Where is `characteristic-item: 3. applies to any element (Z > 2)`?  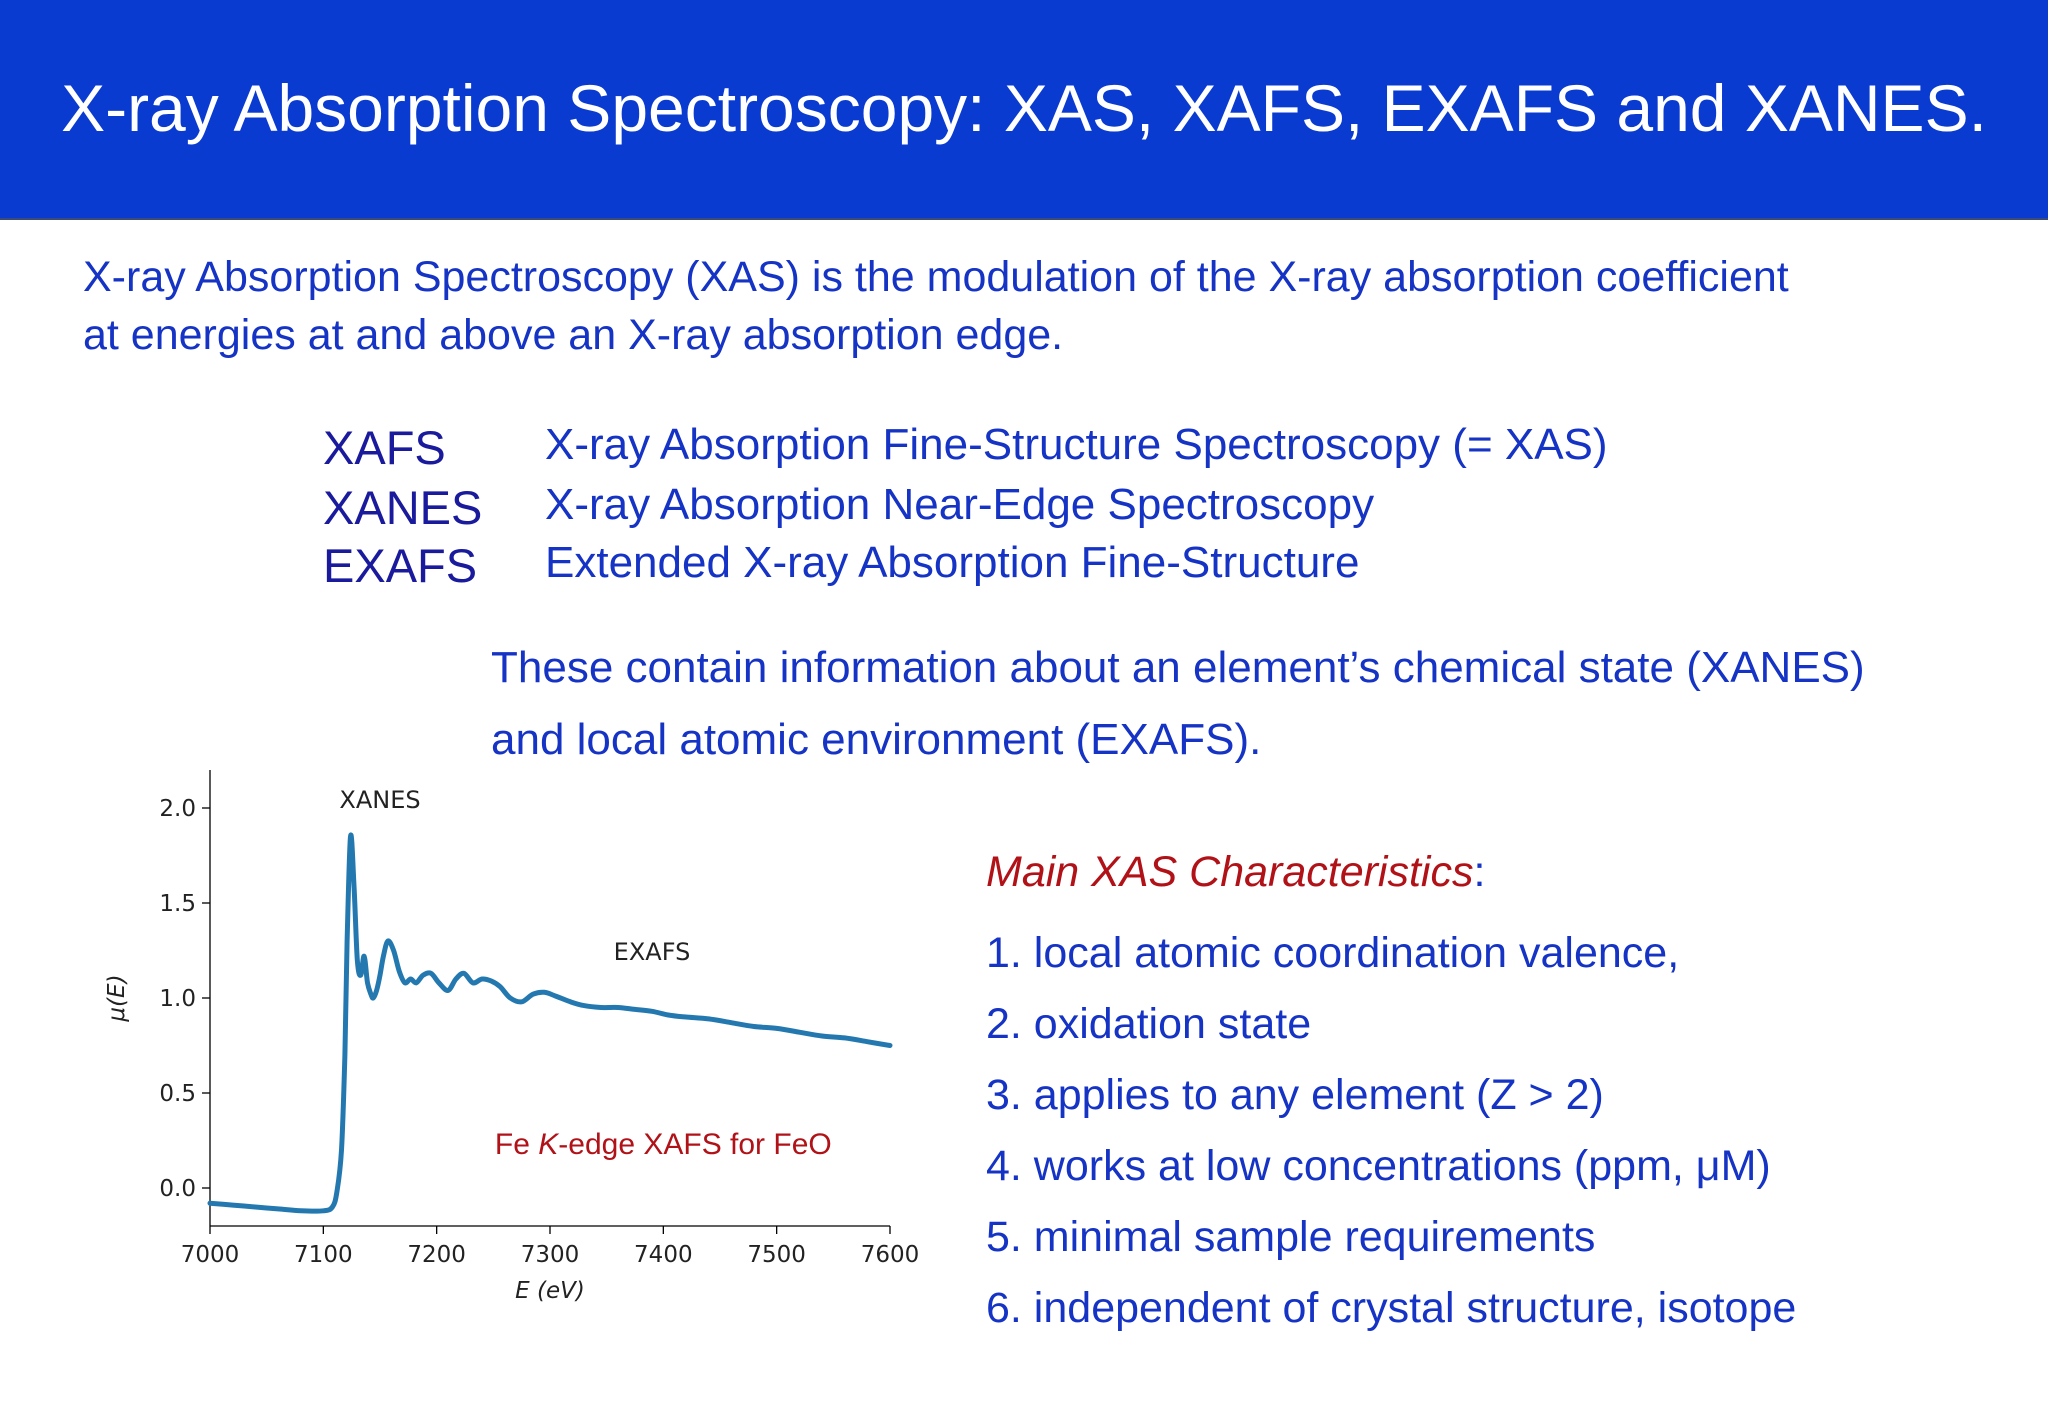 characteristic-item: 3. applies to any element (Z > 2) is located at coordinates (1295, 1095).